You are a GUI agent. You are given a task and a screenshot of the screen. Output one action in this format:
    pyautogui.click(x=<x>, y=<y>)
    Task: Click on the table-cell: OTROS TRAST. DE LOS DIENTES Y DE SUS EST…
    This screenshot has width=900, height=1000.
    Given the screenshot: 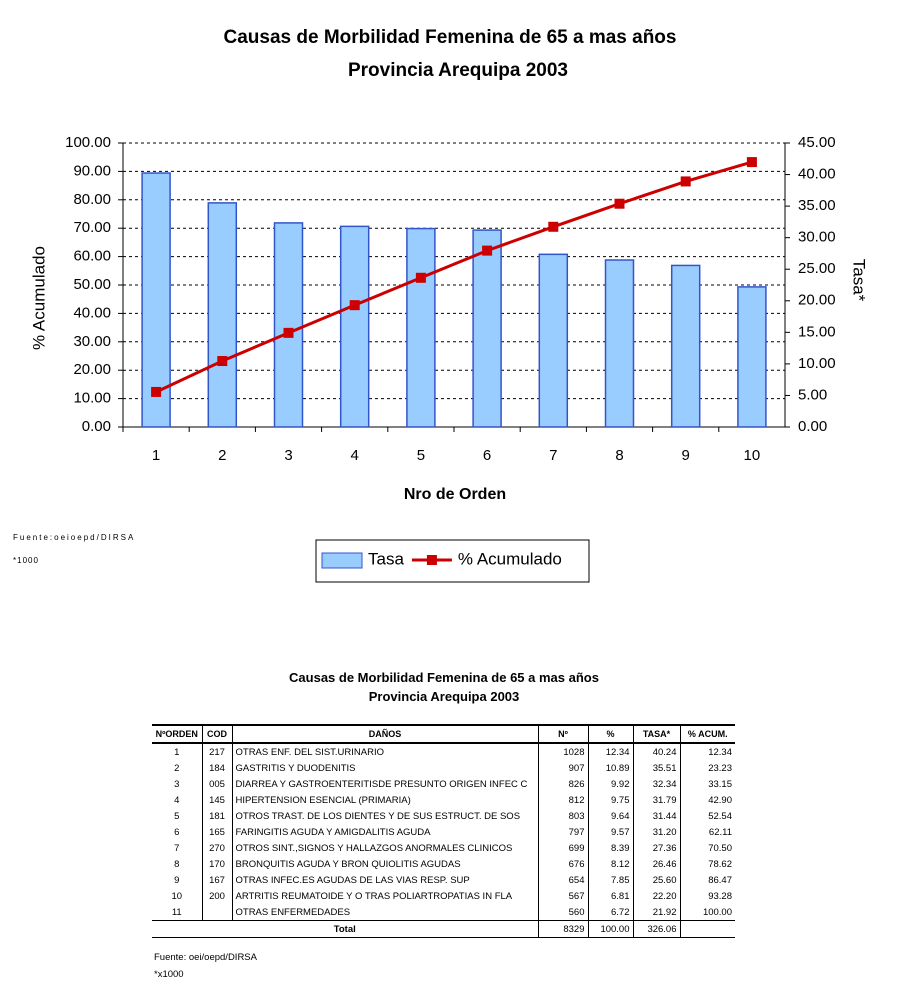 What is the action you would take?
    pyautogui.click(x=384, y=816)
    